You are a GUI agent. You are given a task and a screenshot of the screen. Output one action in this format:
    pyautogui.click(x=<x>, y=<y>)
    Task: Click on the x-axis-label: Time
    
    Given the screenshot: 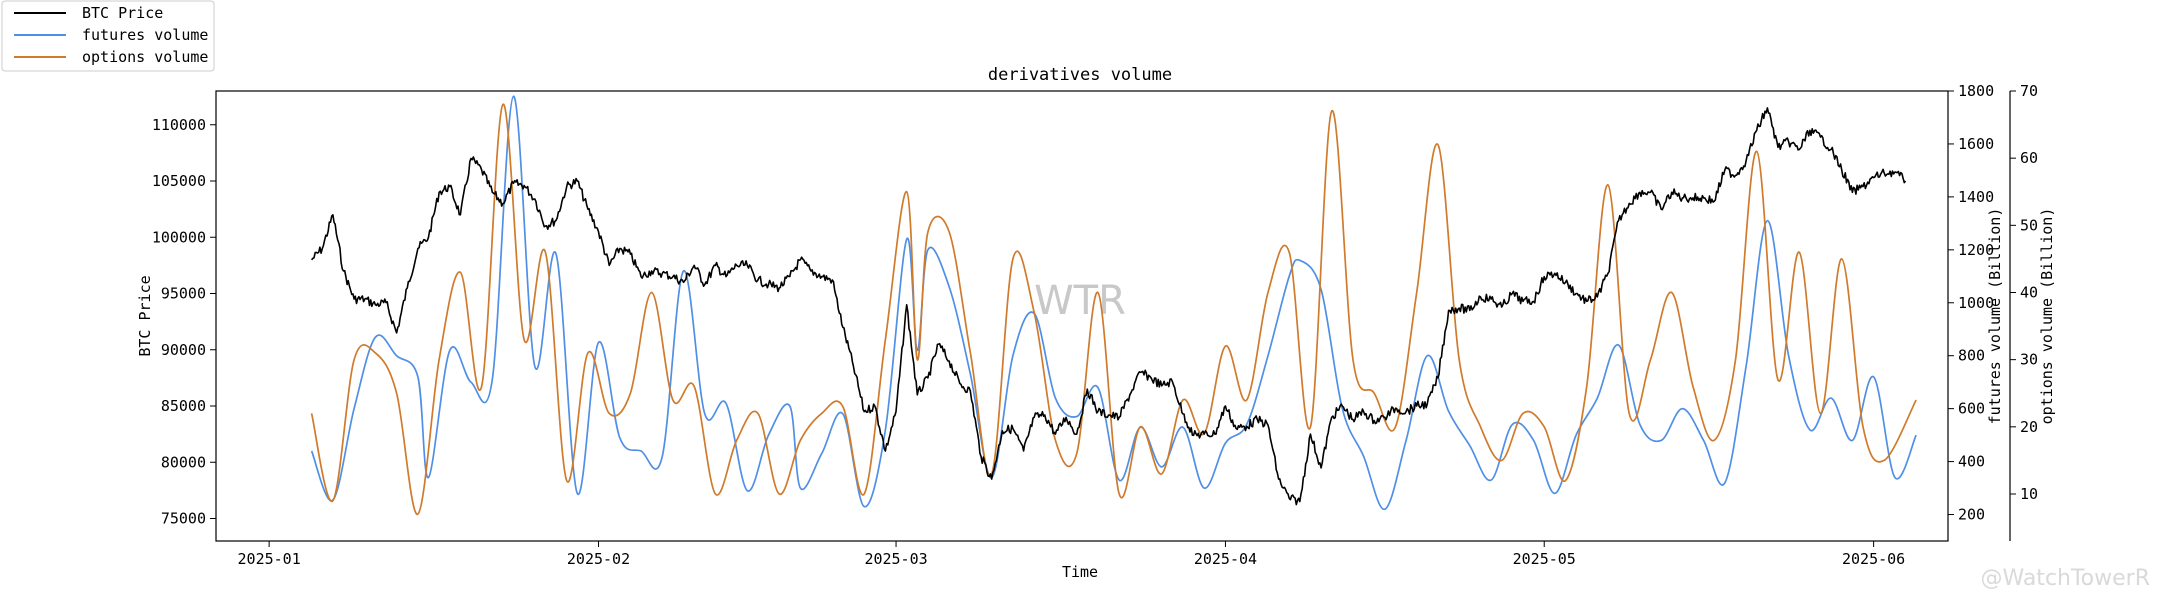 What is the action you would take?
    pyautogui.click(x=1080, y=572)
    